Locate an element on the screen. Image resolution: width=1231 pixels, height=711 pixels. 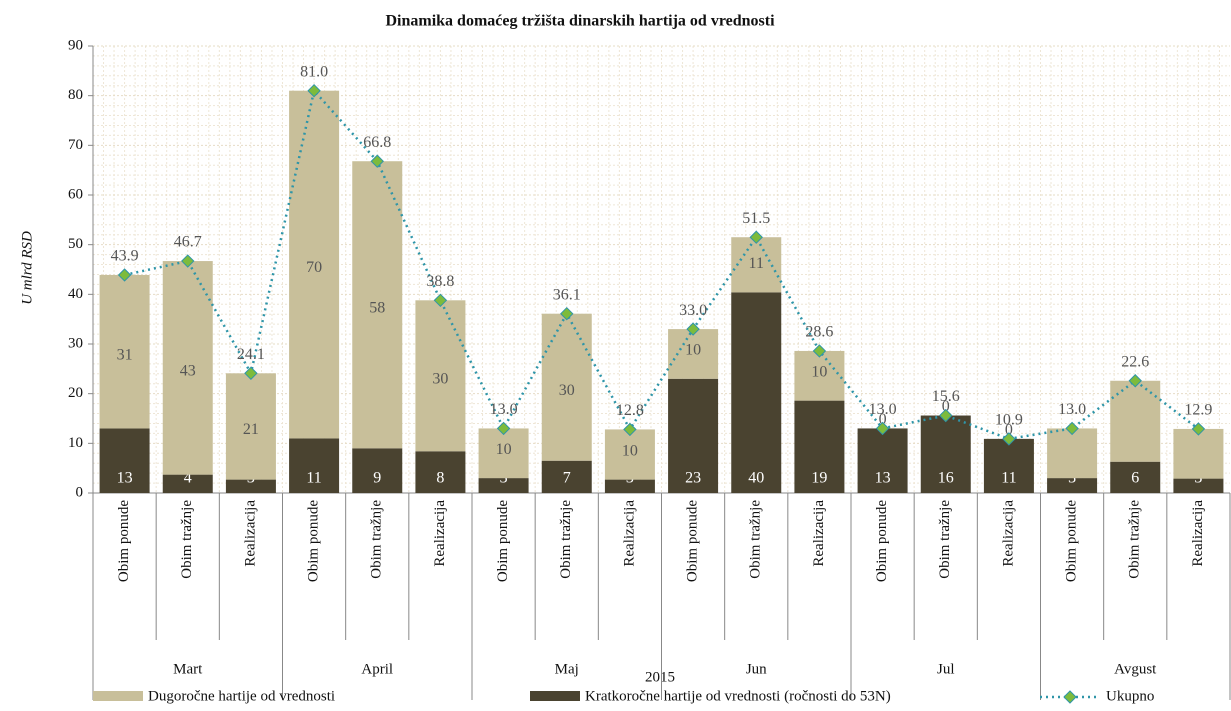
data-label: 58 is located at coordinates (377, 307).